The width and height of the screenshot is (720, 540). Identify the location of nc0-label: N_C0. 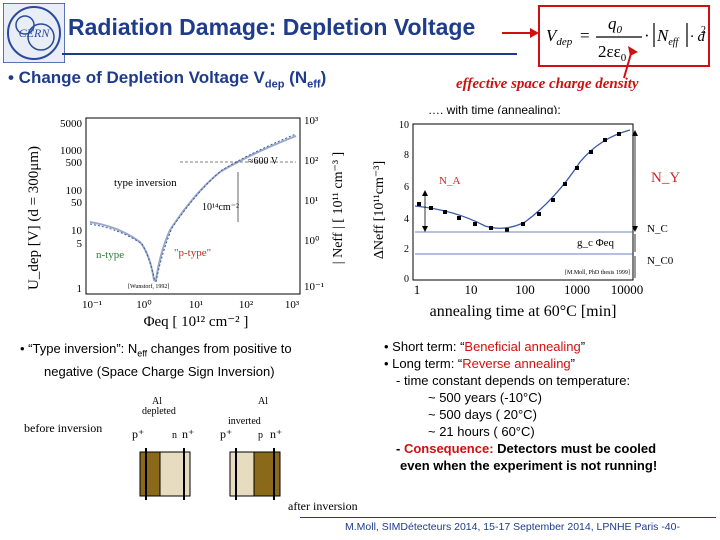
(660, 261).